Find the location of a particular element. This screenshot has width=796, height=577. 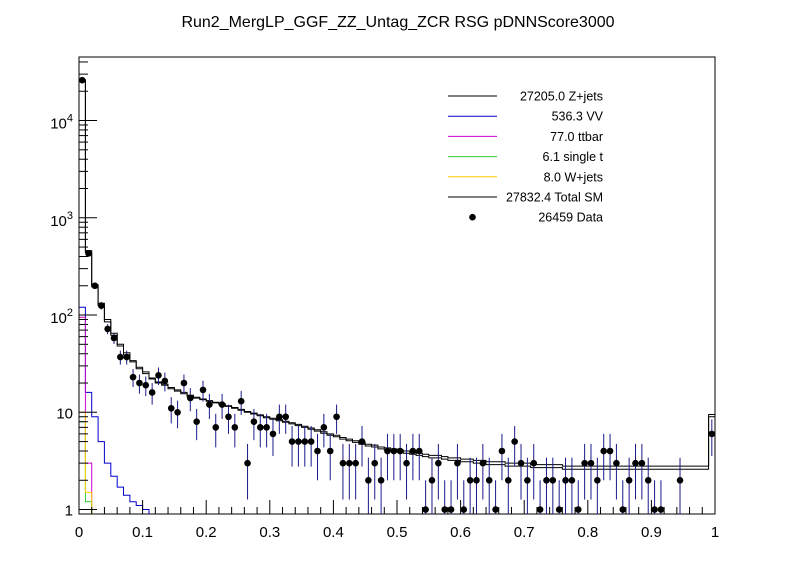

x-tick-label: 0.7 is located at coordinates (524, 532).